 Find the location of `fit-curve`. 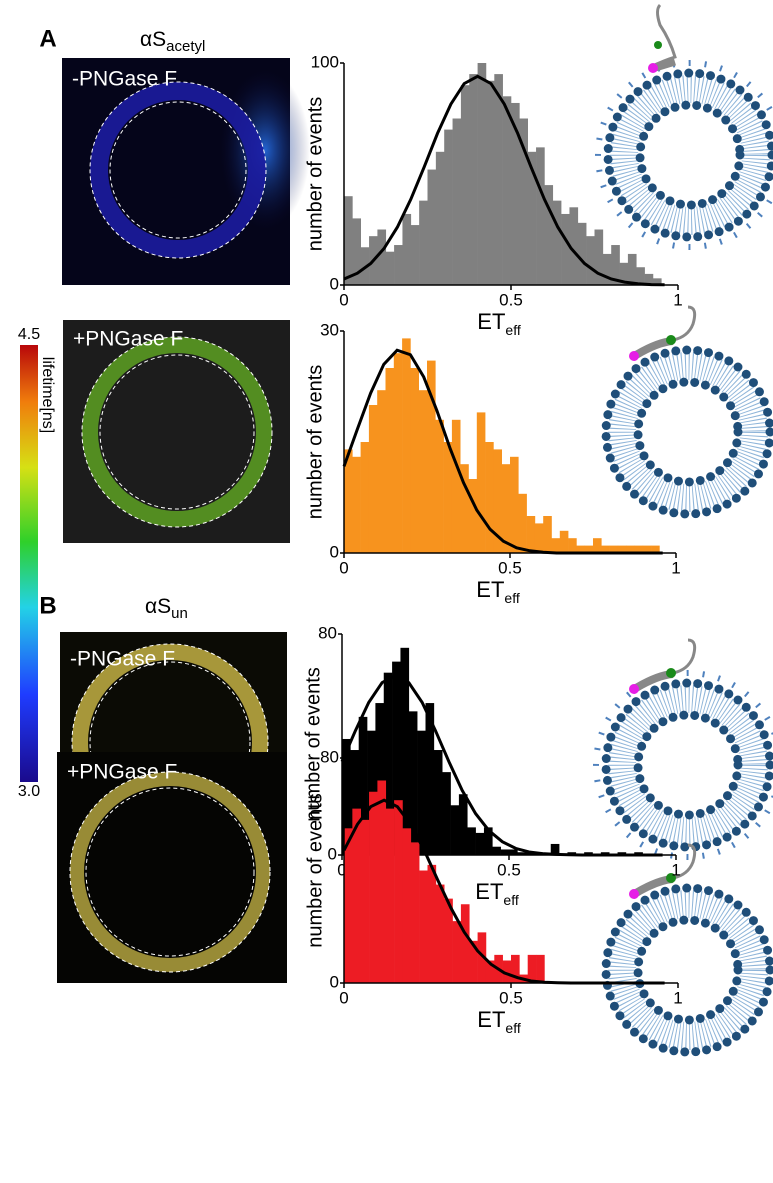

fit-curve is located at coordinates (504, 180).